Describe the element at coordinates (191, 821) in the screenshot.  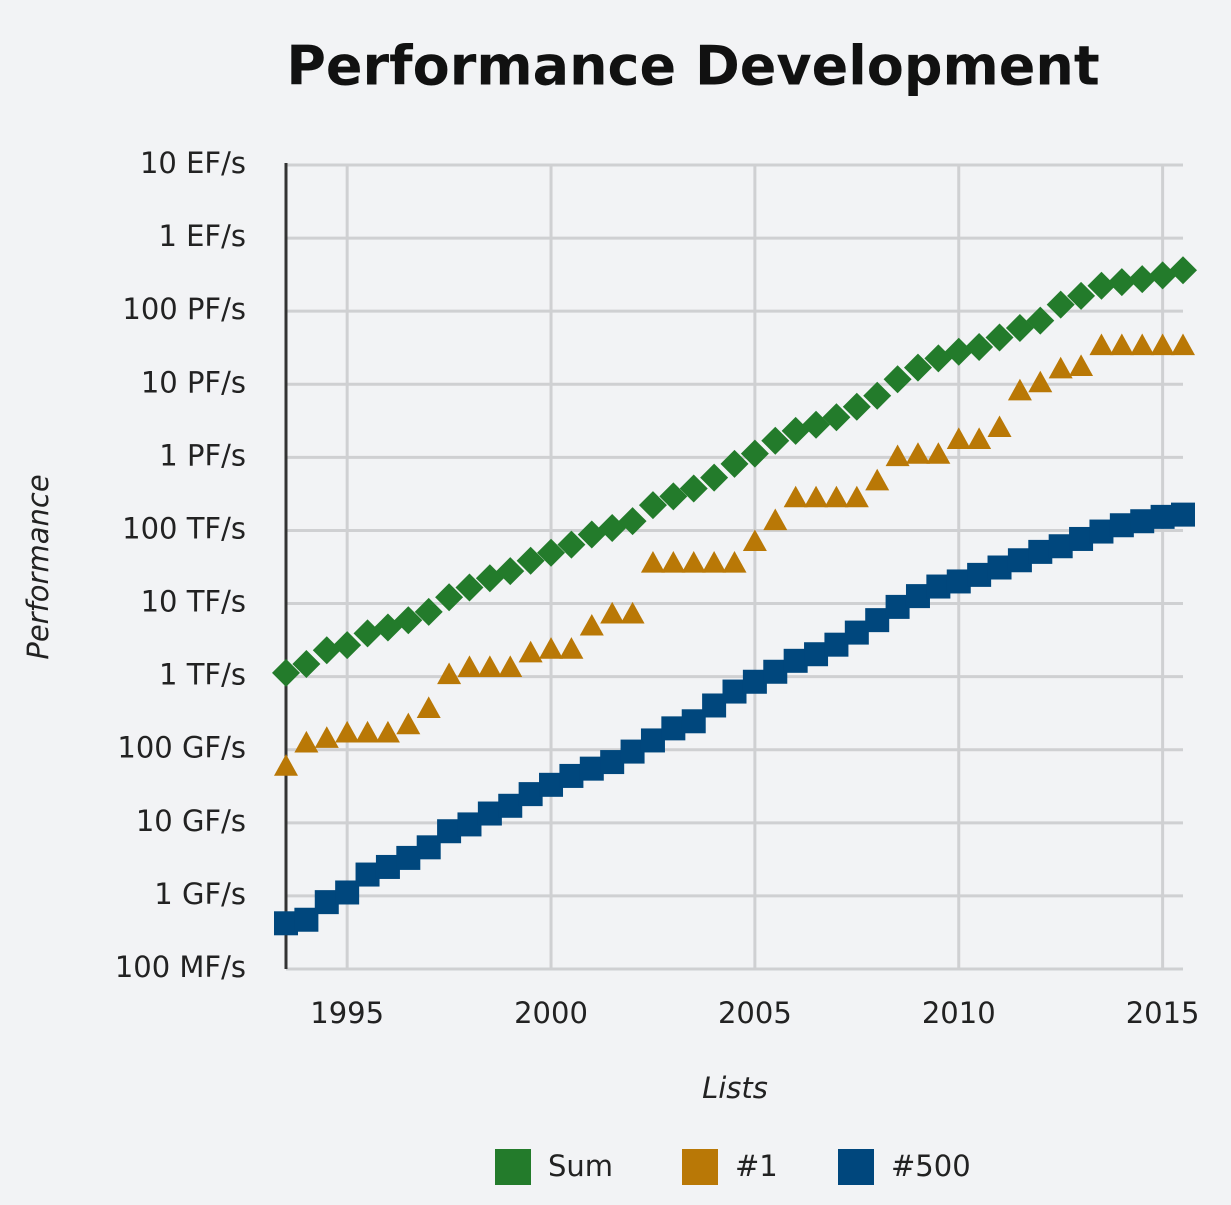
I see `y-tick-label: 10 GF/s` at that location.